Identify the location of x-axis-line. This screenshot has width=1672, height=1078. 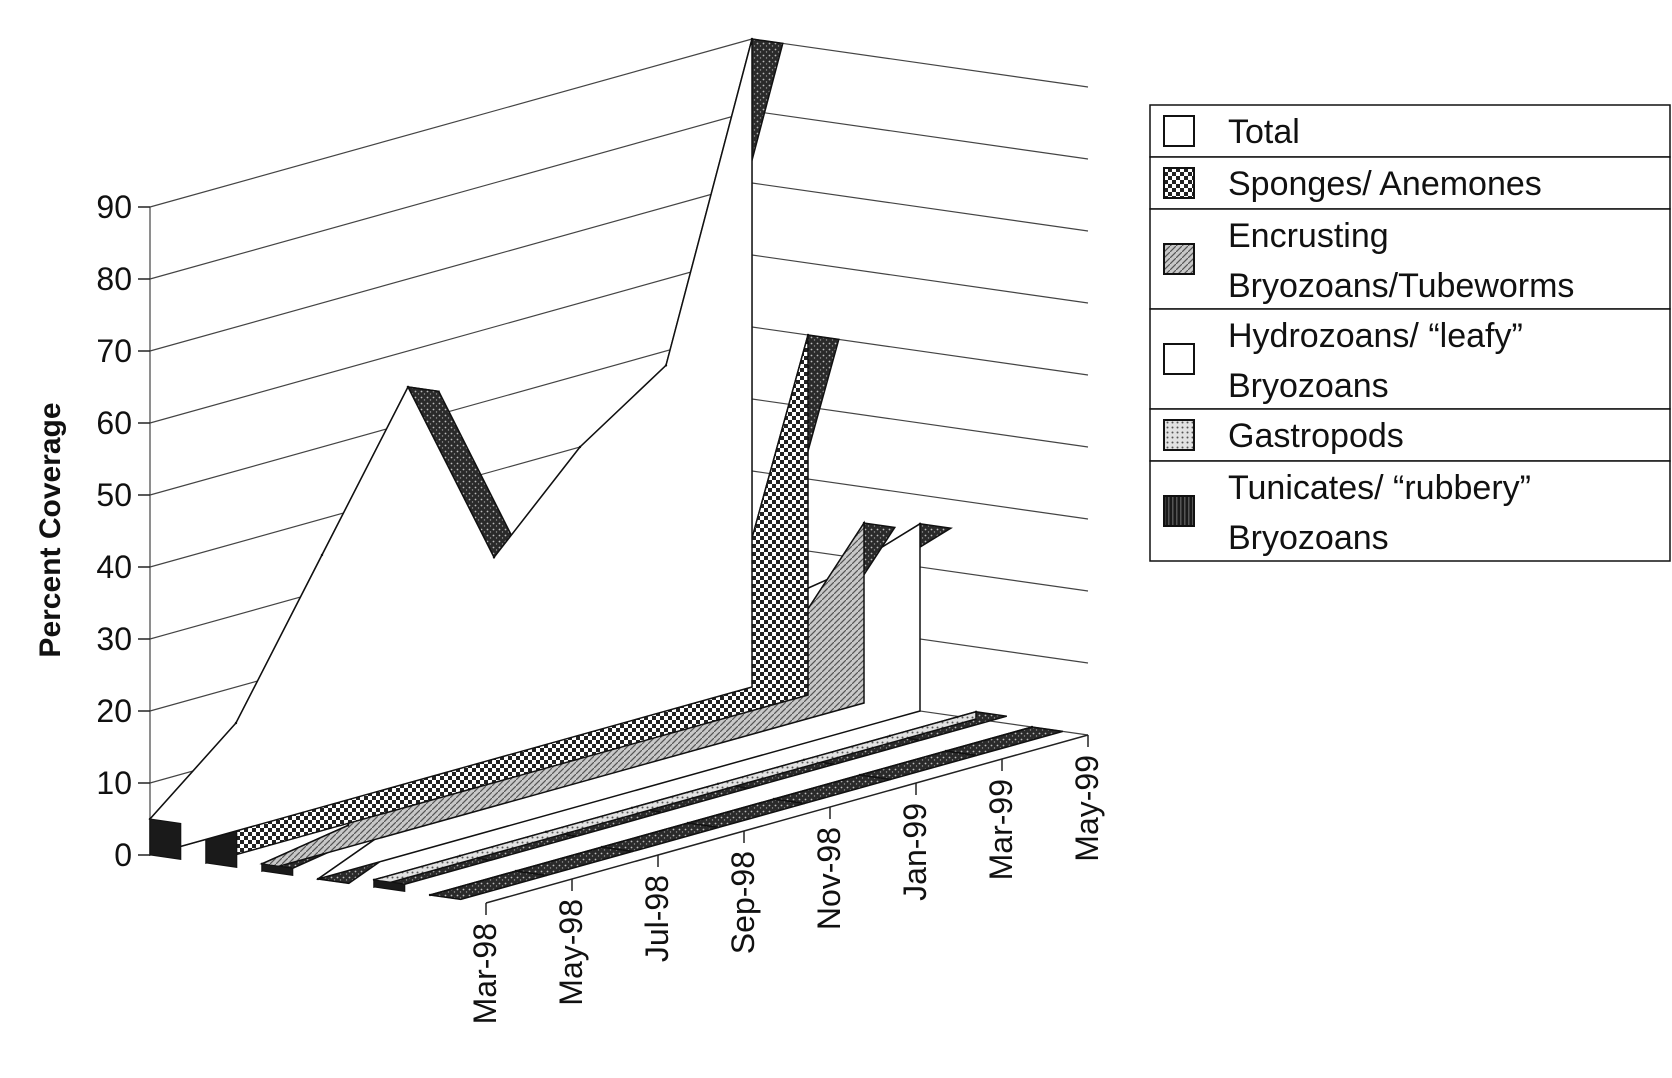
(787, 819).